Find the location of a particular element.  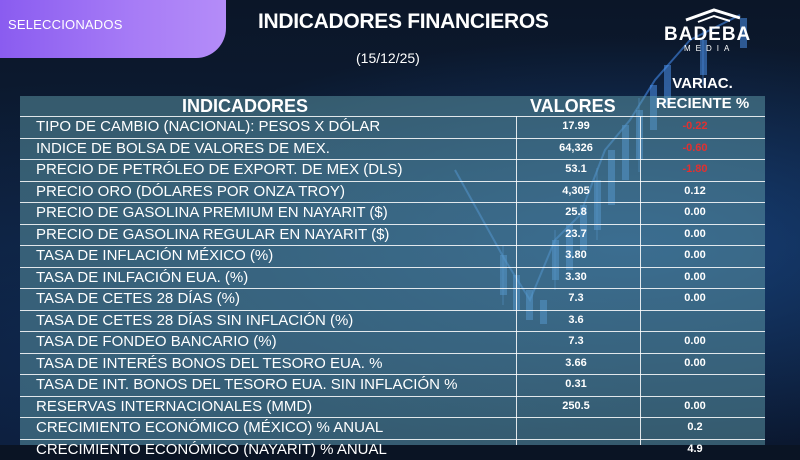

indicator-value: 3.30 is located at coordinates (576, 276).